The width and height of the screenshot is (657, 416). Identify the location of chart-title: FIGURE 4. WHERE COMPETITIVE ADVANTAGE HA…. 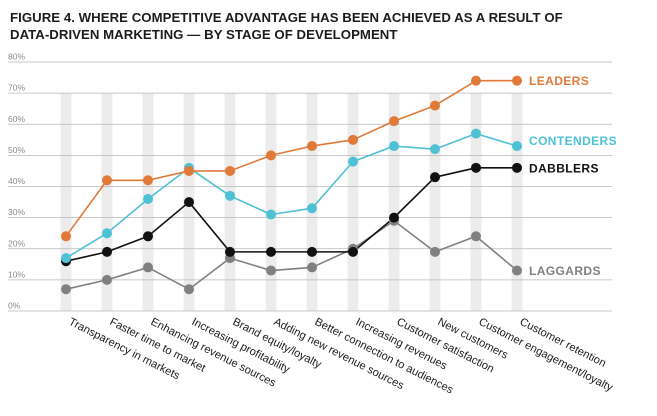
(330, 26).